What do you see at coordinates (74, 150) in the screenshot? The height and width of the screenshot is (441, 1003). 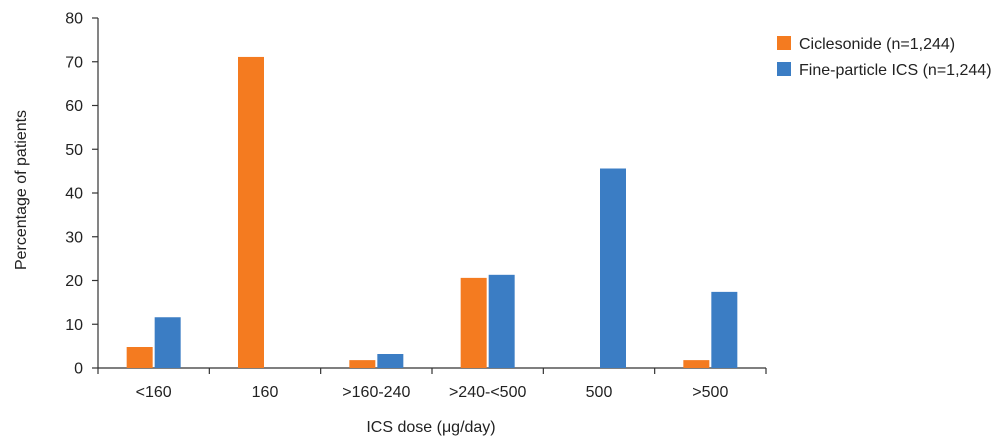 I see `y-tick-label: 50` at bounding box center [74, 150].